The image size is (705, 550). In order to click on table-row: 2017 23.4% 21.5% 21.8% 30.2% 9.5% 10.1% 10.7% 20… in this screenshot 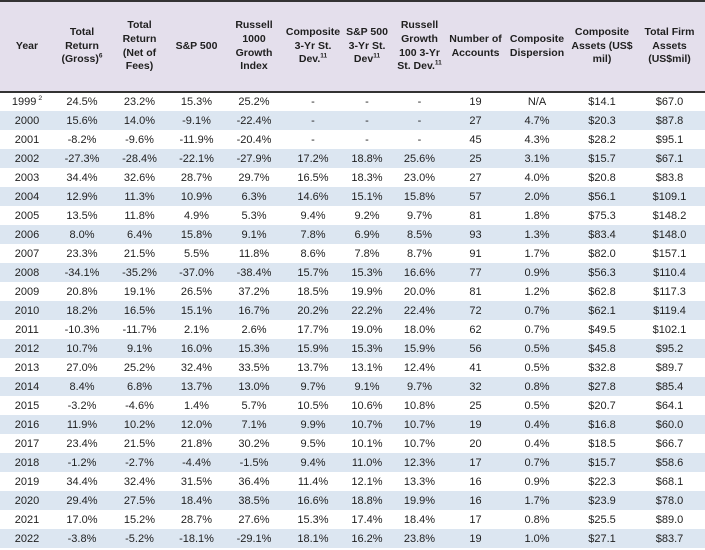, I will do `click(352, 443)`.